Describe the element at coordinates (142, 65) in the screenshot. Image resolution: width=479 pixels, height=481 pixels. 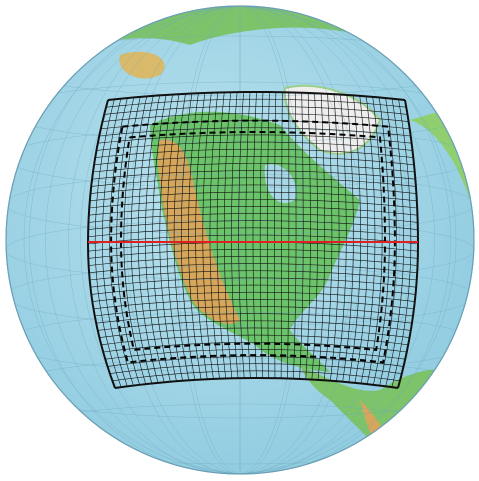
I see `highland` at that location.